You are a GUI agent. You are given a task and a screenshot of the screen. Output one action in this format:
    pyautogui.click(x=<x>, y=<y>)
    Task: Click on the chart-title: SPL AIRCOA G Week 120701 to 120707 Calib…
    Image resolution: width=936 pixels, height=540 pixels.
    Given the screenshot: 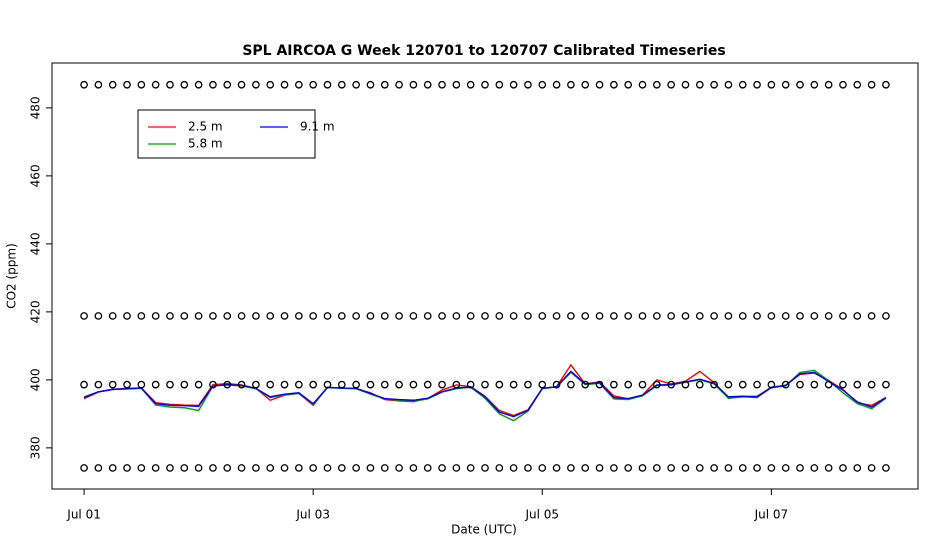 What is the action you would take?
    pyautogui.click(x=483, y=51)
    